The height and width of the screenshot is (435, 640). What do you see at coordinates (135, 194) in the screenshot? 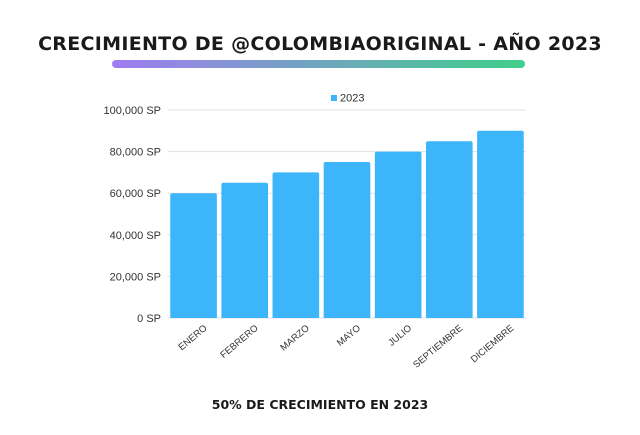
I see `y-tick-label: 60,000 SP` at bounding box center [135, 194].